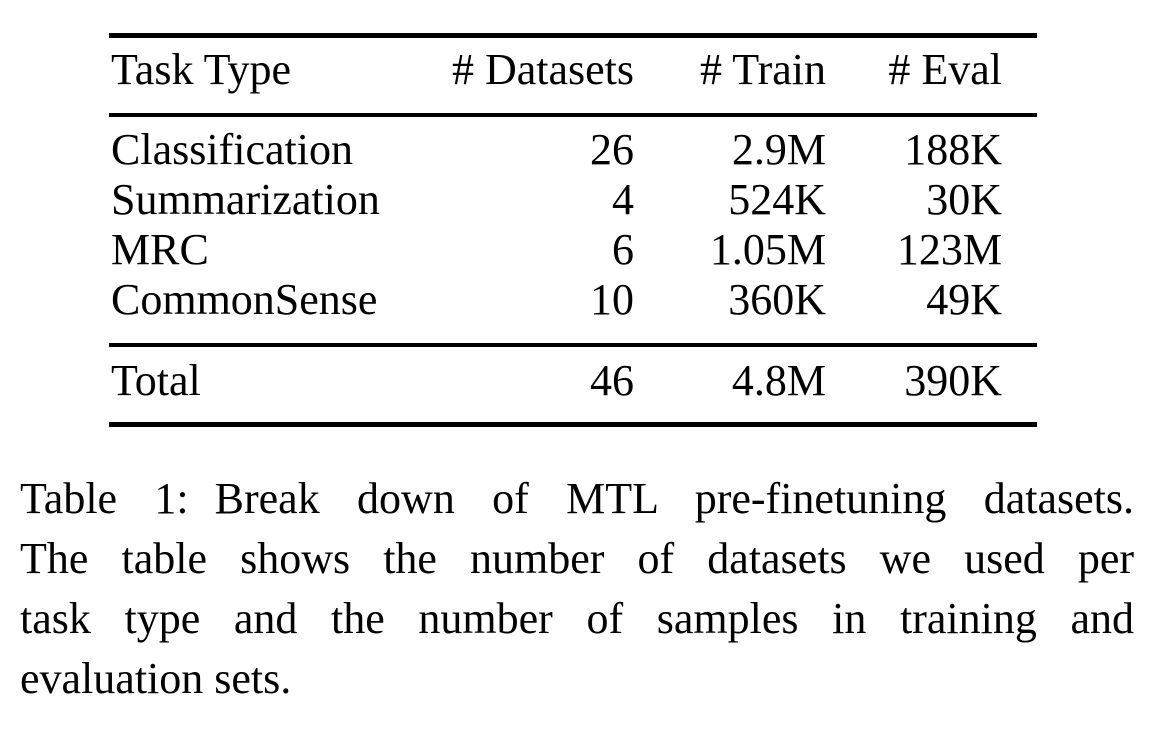  I want to click on cell-total-label: Total, so click(279, 382).